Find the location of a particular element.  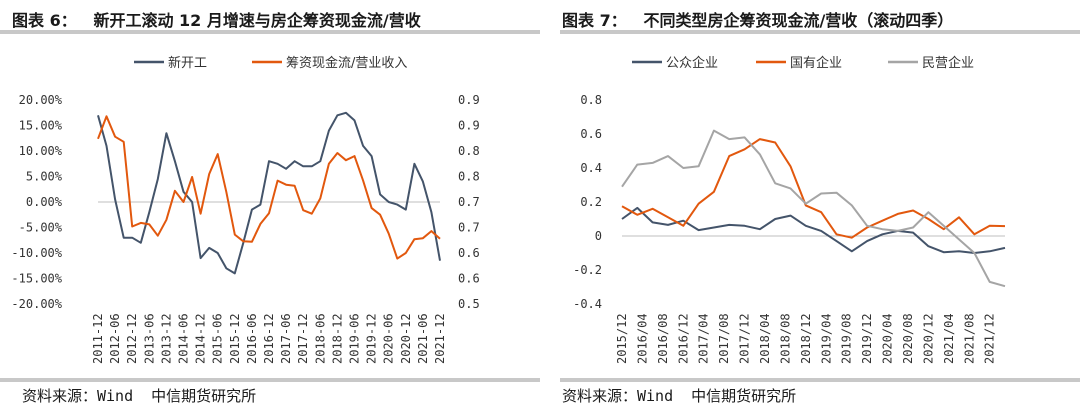

x-tick-label: 2015/12 is located at coordinates (622, 338).